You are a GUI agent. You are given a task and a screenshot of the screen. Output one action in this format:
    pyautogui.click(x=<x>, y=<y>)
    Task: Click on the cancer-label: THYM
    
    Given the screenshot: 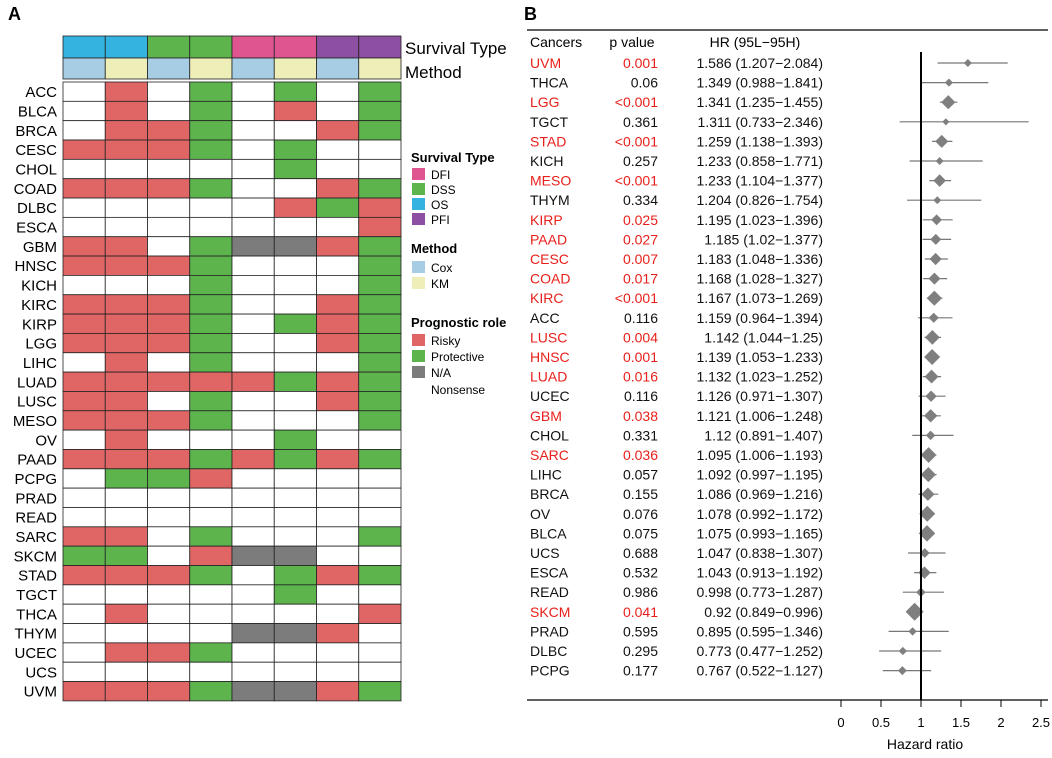 What is the action you would take?
    pyautogui.click(x=550, y=200)
    